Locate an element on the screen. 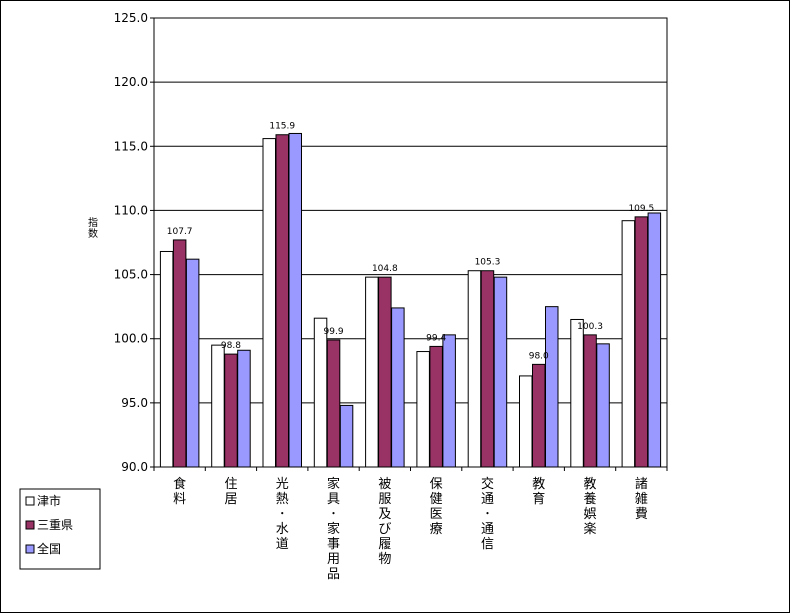 The image size is (790, 613). data-label: 115.9 is located at coordinates (282, 127).